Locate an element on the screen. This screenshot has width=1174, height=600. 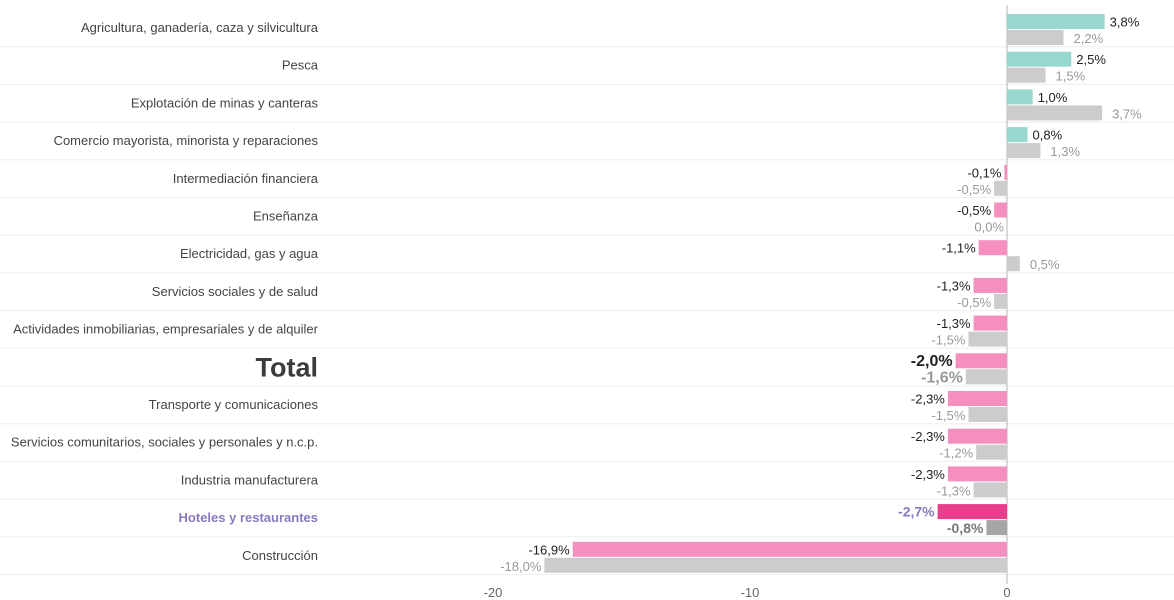
category-label: Intermediación financiera is located at coordinates (246, 178).